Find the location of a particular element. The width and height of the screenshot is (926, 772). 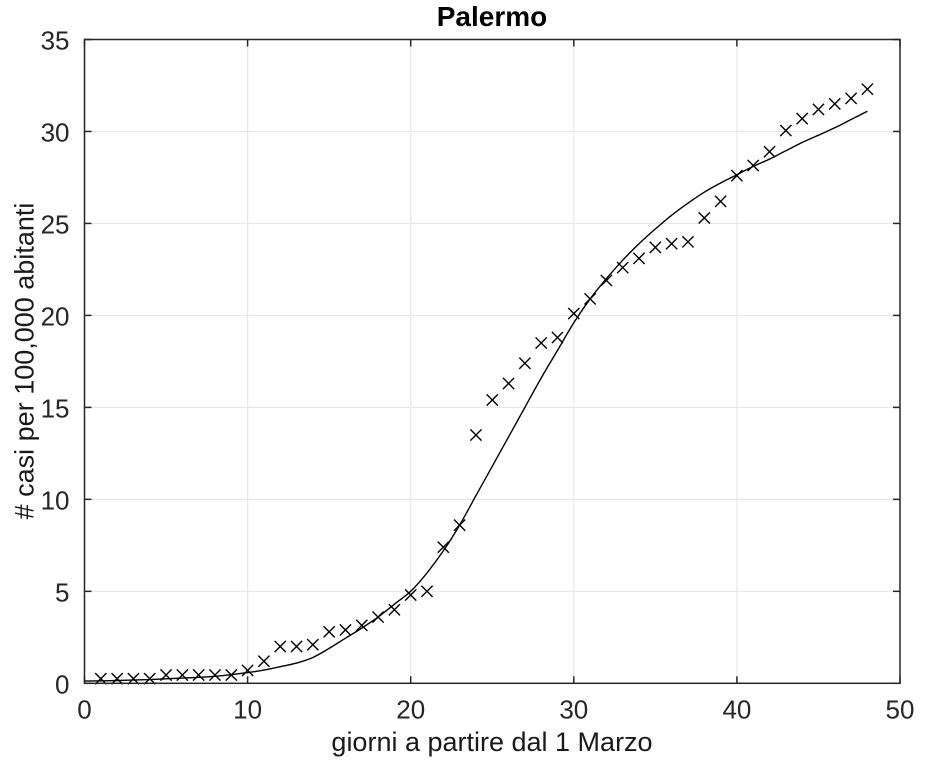

svg-text: 15 is located at coordinates (55, 408).